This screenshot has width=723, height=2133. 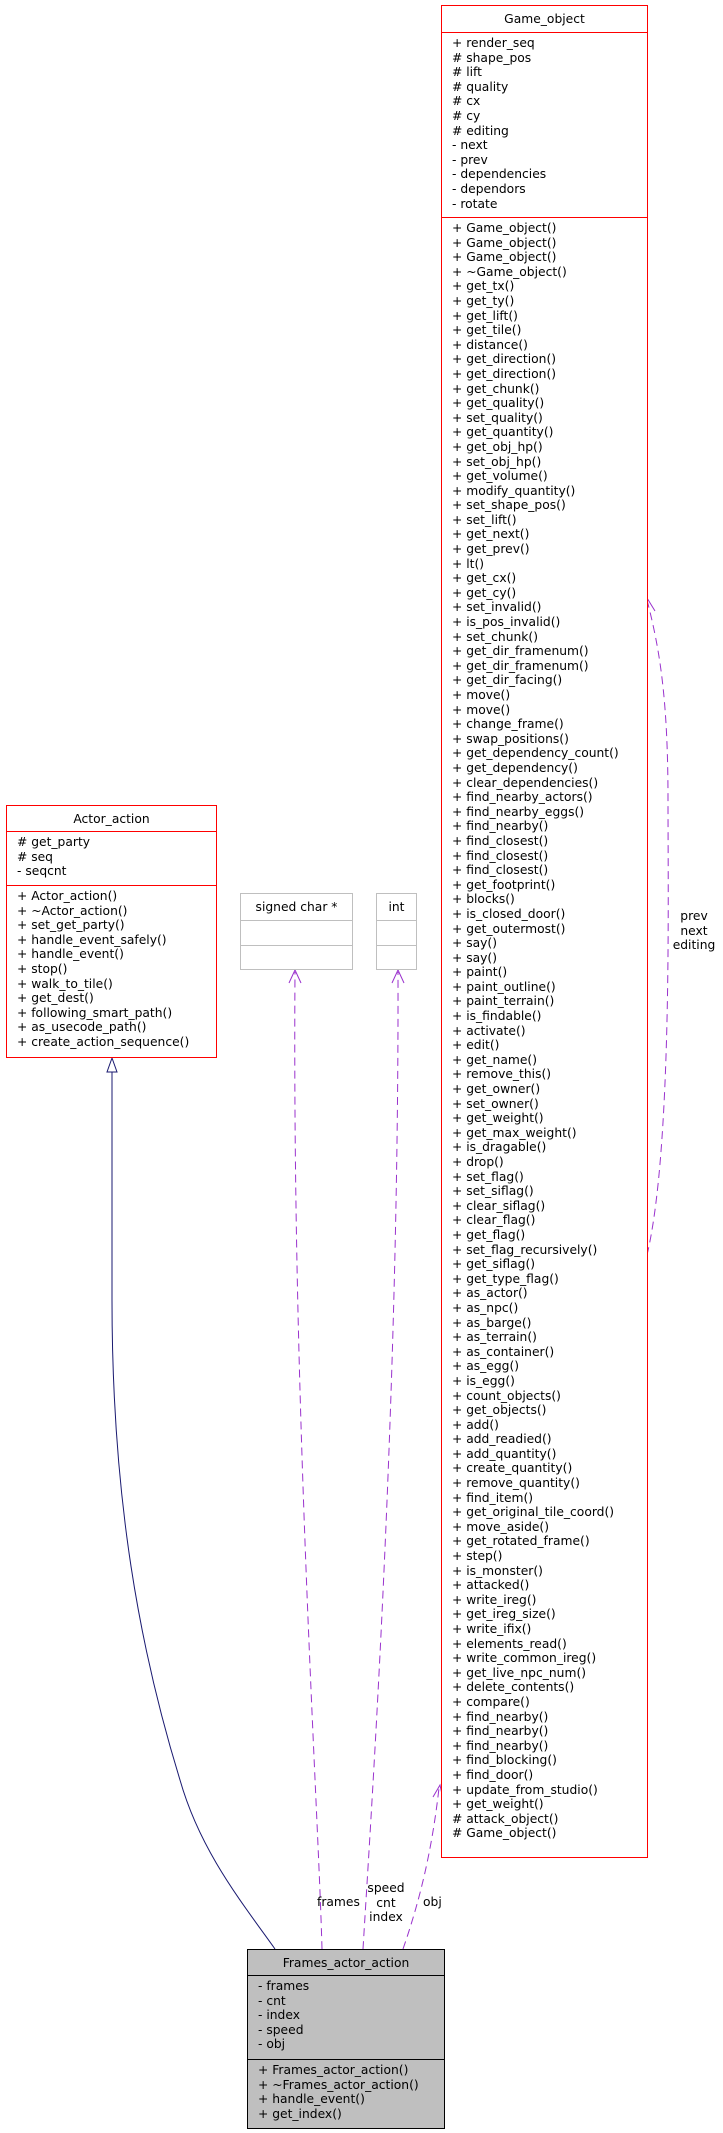 I want to click on method-item: + activate(), so click(x=489, y=1030).